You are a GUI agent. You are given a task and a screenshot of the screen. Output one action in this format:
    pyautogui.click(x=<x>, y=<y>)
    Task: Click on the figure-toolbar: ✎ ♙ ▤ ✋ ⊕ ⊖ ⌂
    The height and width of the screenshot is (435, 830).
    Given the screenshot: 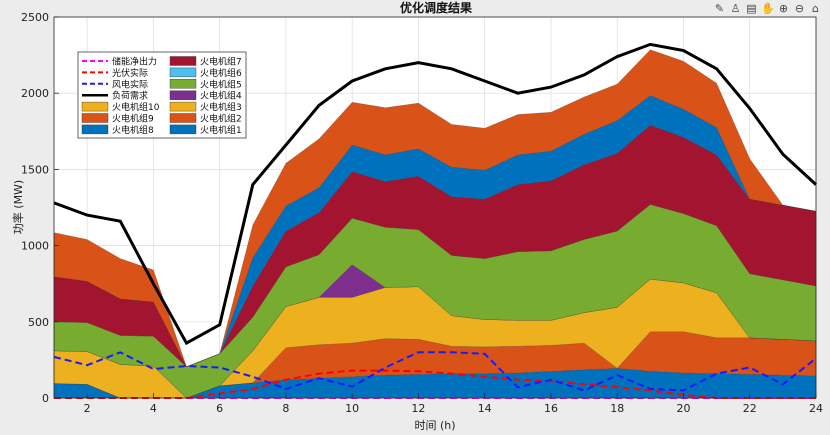 What is the action you would take?
    pyautogui.click(x=767, y=8)
    